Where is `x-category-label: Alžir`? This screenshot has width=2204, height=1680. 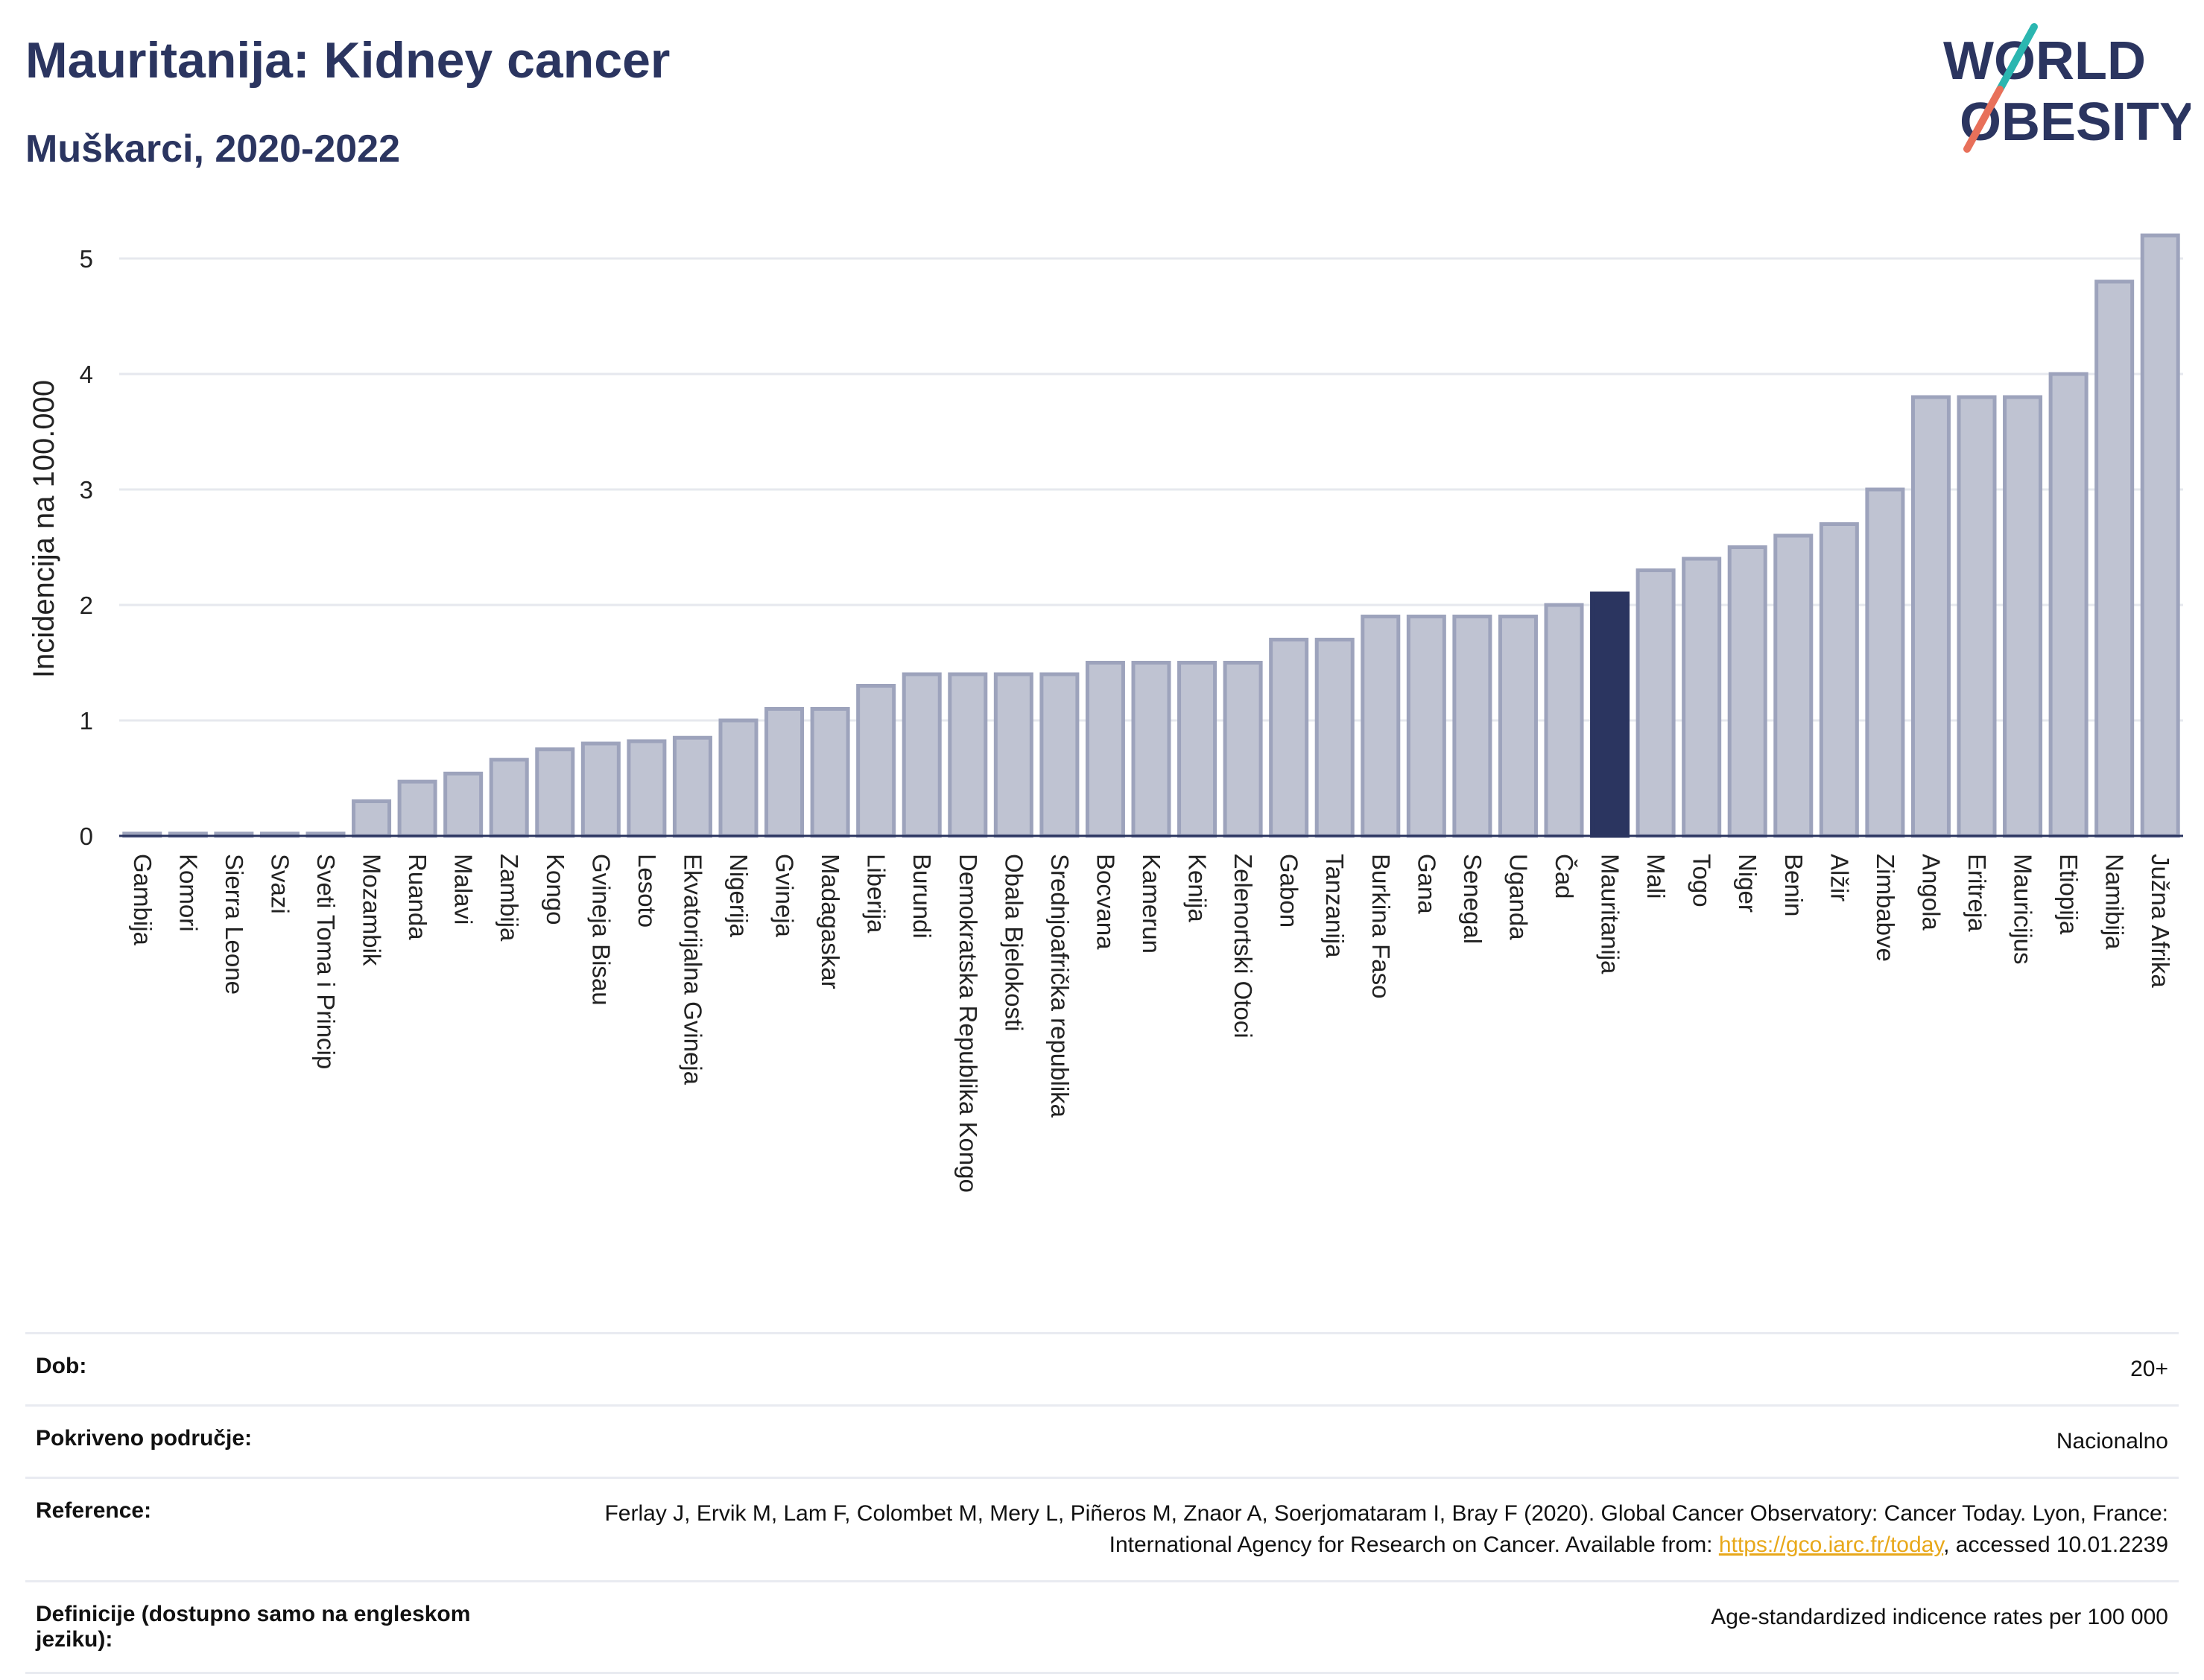
x-category-label: Alžir is located at coordinates (1839, 877).